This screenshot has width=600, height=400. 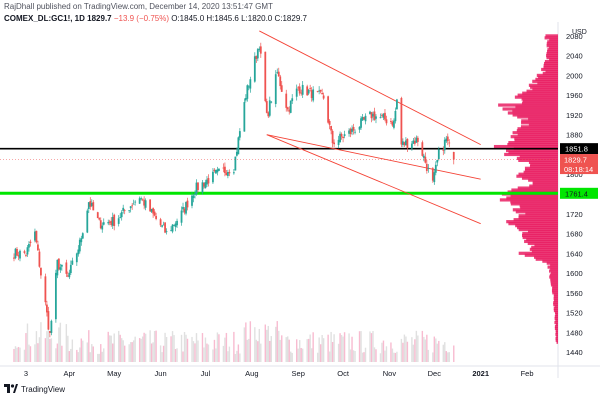 What do you see at coordinates (34, 389) in the screenshot?
I see `tradingview-logo: TradingView` at bounding box center [34, 389].